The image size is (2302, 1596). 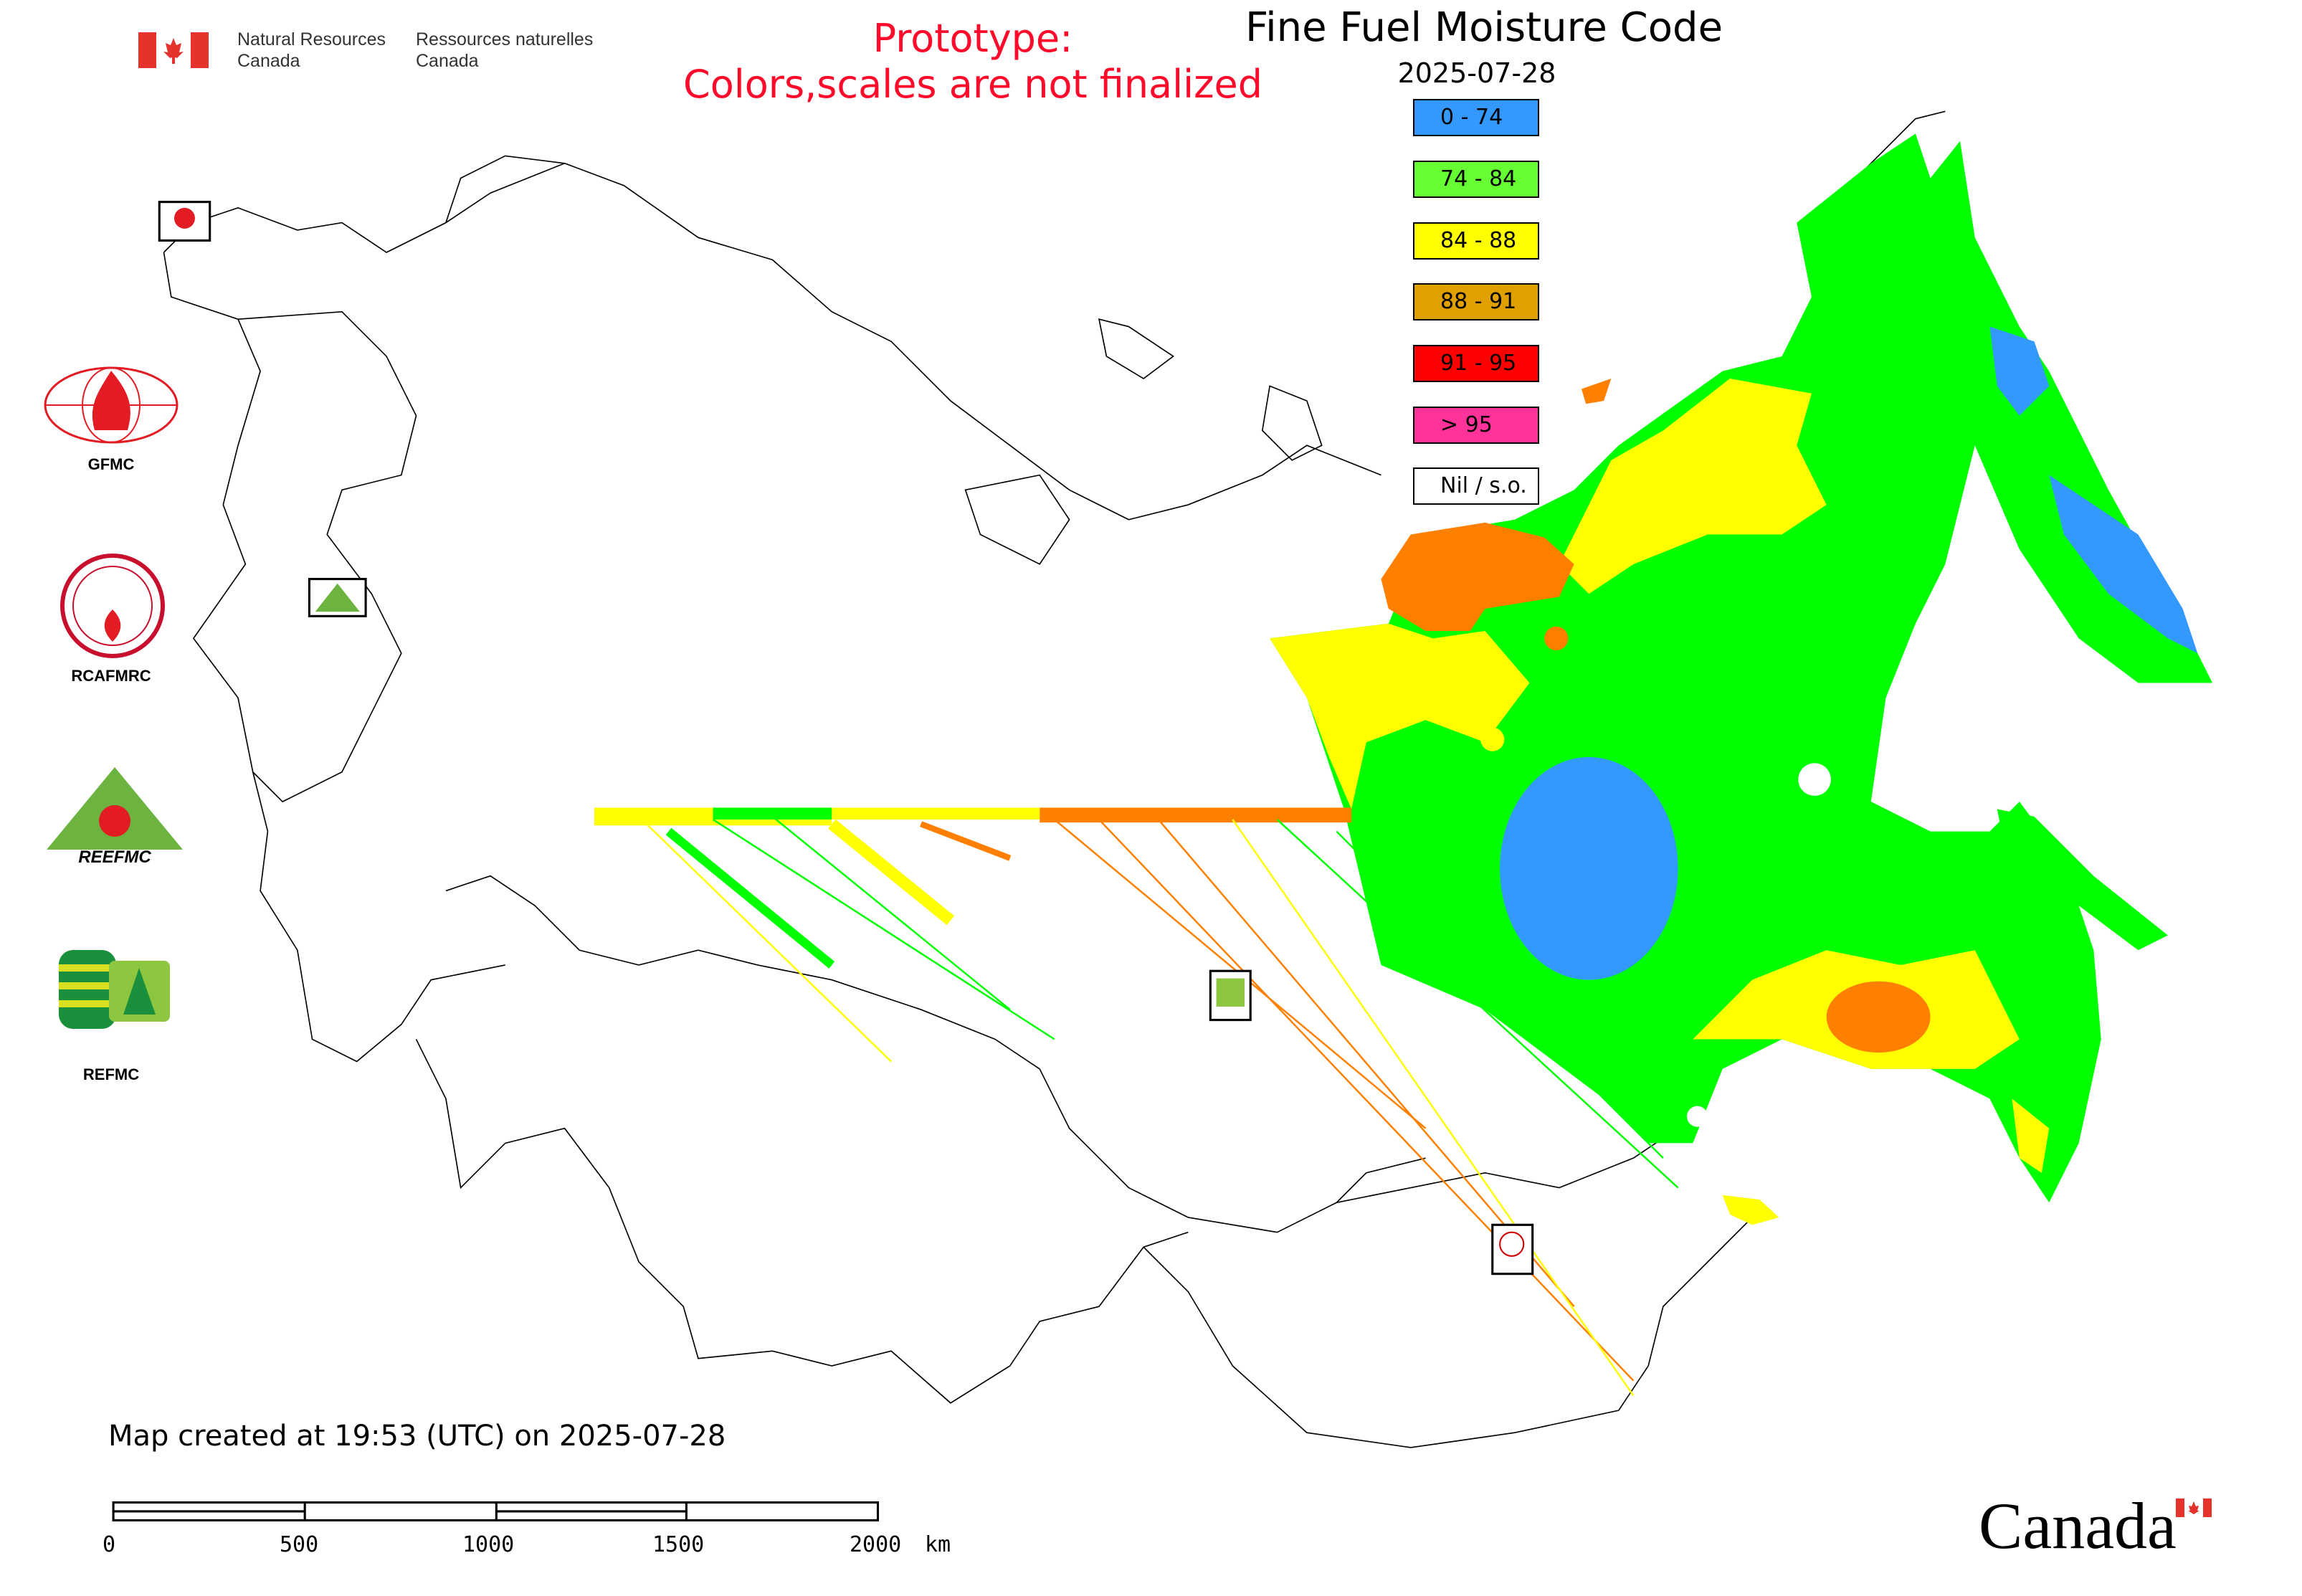 What do you see at coordinates (312, 50) in the screenshot?
I see `nrcan-english: Natural Resources Canada` at bounding box center [312, 50].